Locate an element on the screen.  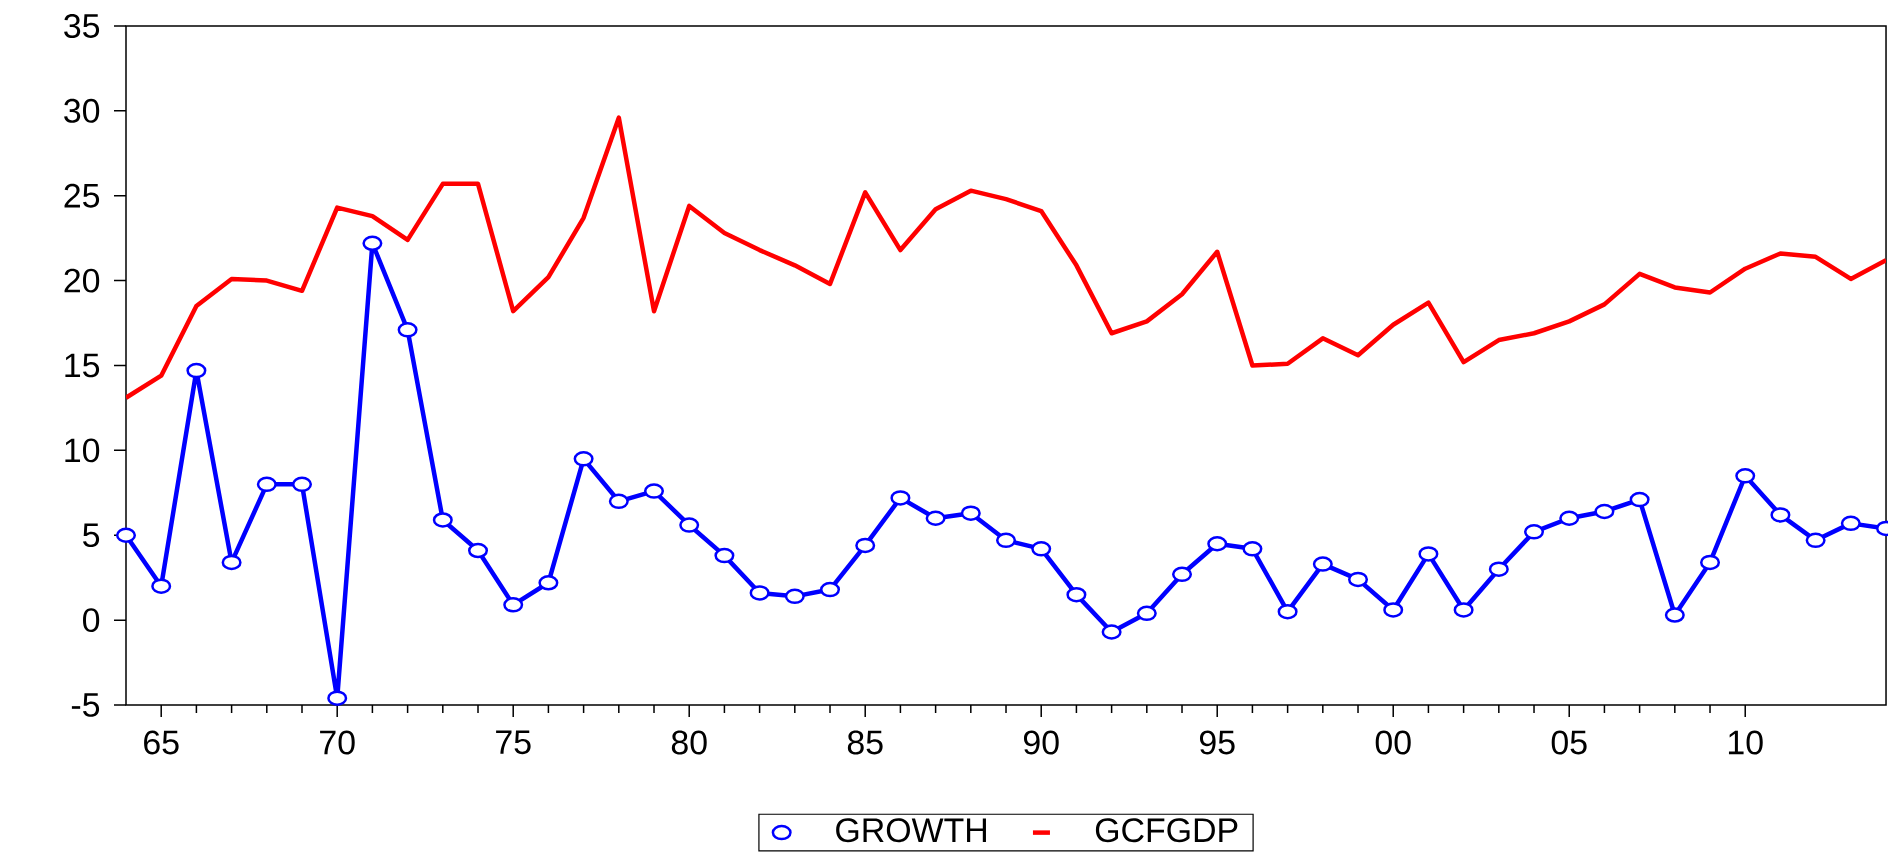
x-tick-label: 70 is located at coordinates (337, 742).